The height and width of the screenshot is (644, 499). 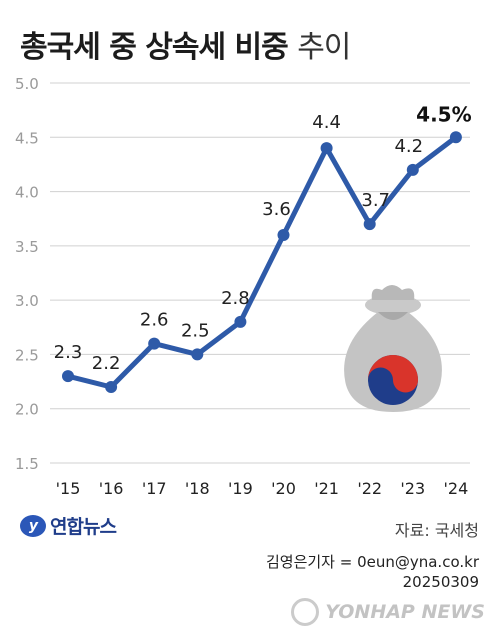 What do you see at coordinates (111, 488) in the screenshot?
I see `x-tick-label: '16` at bounding box center [111, 488].